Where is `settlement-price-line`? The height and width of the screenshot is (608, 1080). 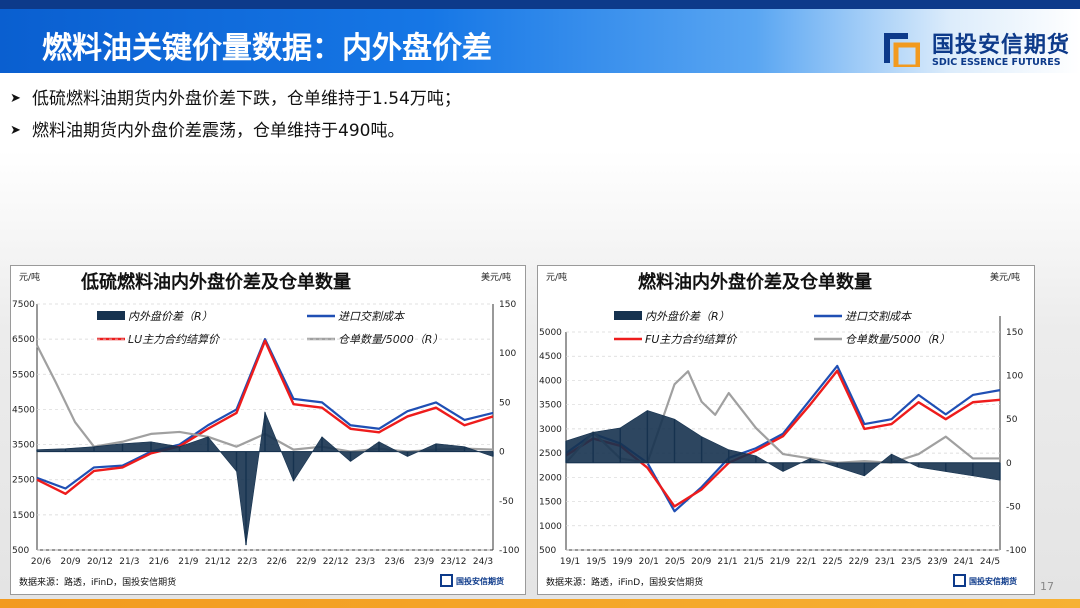 settlement-price-line is located at coordinates (265, 417).